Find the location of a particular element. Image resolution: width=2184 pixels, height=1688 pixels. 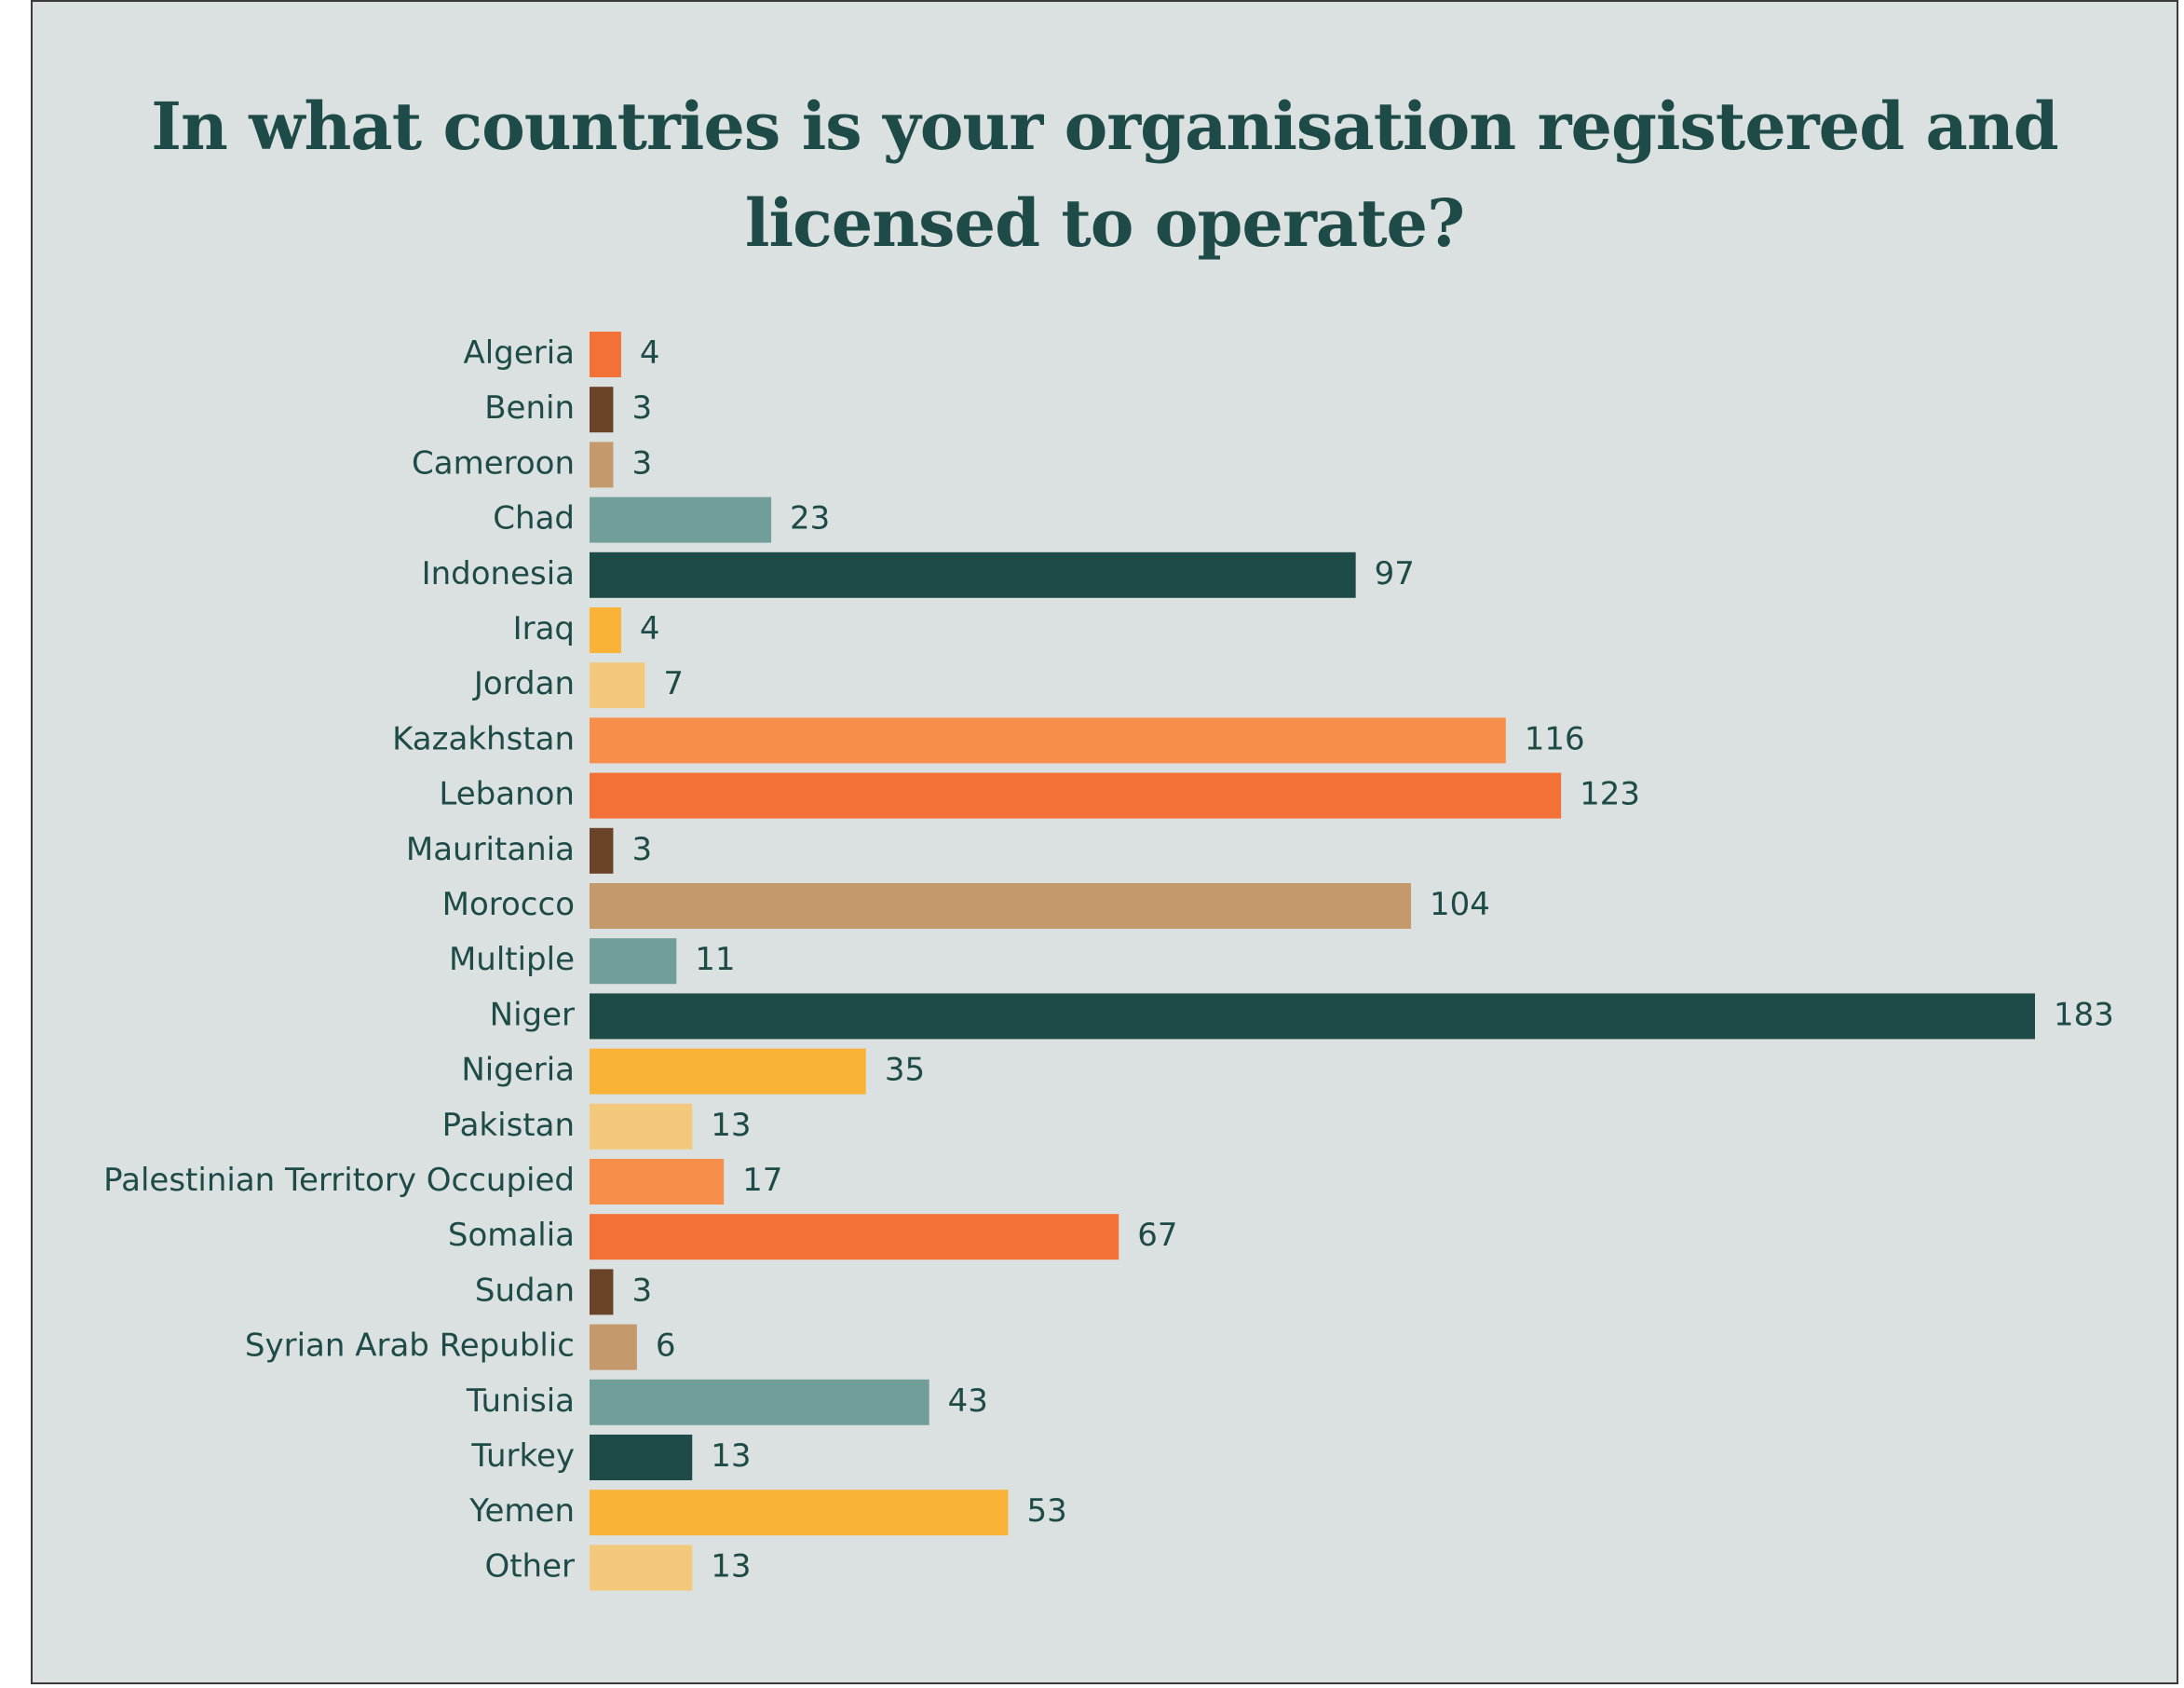

category-label: Niger is located at coordinates (532, 1015).